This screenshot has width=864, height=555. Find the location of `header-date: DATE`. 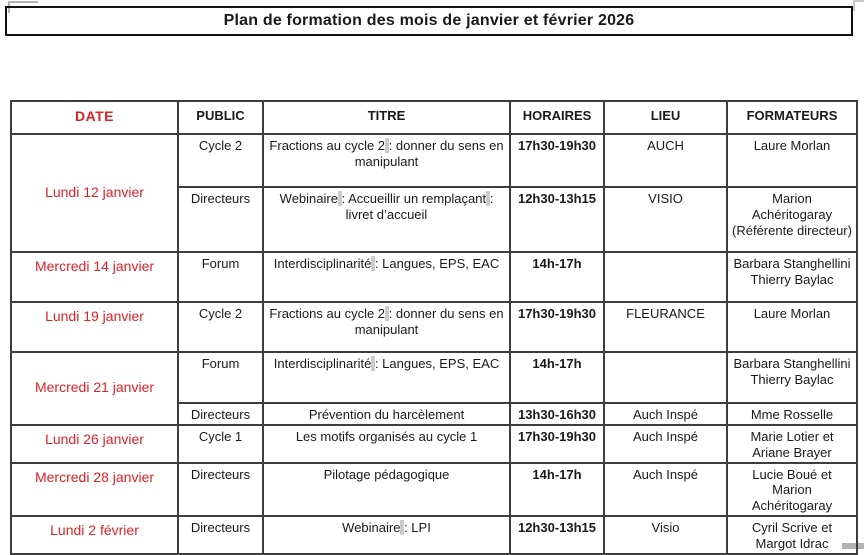

header-date: DATE is located at coordinates (94, 117).